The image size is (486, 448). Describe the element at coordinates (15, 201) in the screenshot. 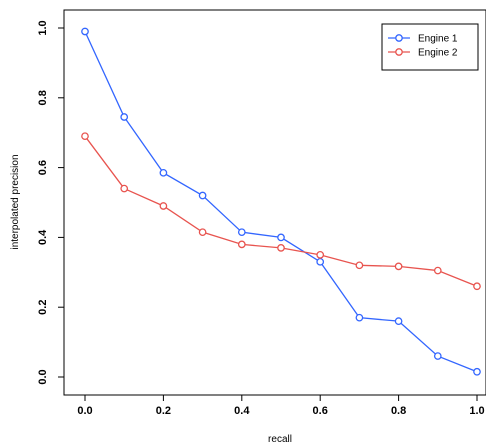

I see `y-axis-title: interpolated precision` at that location.